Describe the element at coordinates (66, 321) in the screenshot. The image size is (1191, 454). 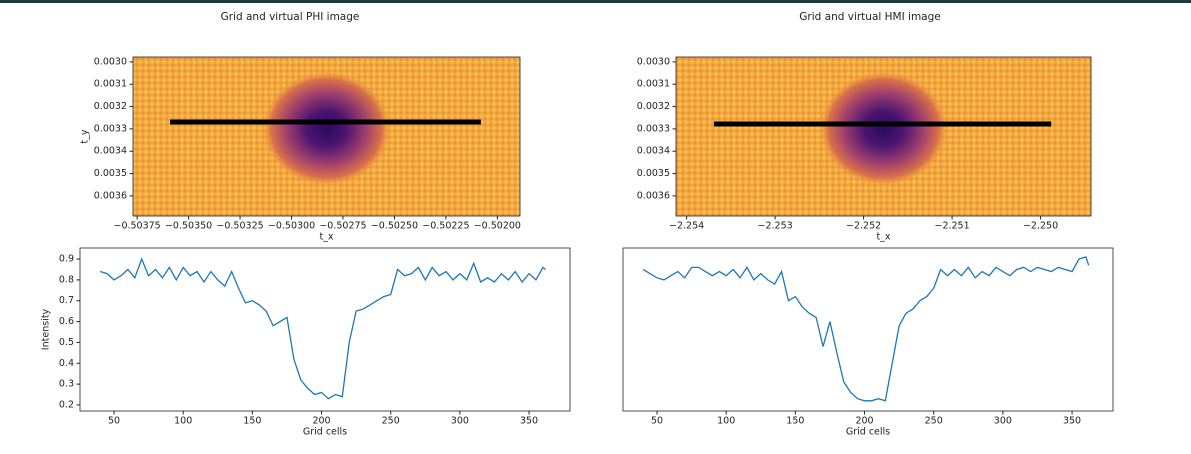
I see `y-tick-label: 0.6` at that location.